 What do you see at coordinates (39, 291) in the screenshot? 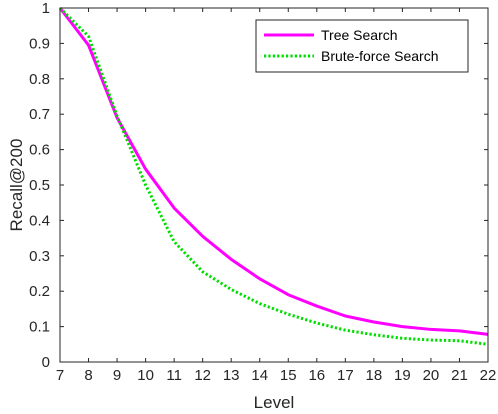
I see `y-tick-label: 0.2` at bounding box center [39, 291].